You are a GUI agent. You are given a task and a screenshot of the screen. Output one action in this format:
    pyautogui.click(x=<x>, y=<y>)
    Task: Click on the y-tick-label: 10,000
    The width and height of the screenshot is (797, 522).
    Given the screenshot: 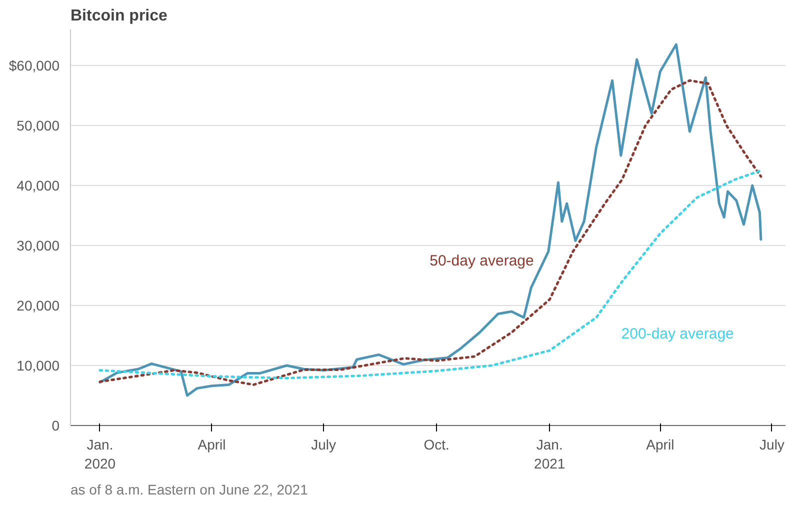 What is the action you would take?
    pyautogui.click(x=38, y=366)
    